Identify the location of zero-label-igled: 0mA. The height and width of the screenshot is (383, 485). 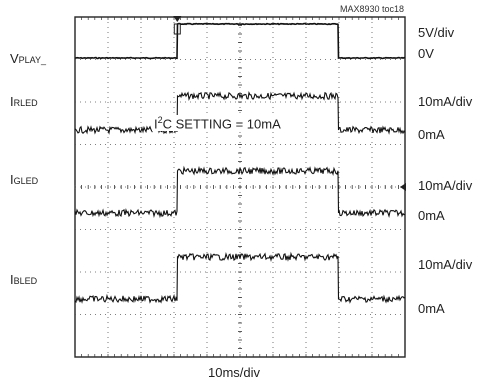
(431, 215).